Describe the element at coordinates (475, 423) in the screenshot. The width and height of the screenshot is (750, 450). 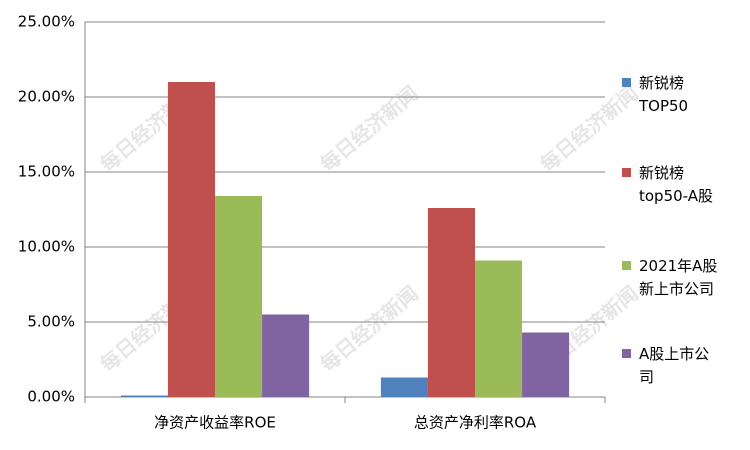
I see `x-tick-label: 总资产净利率ROA` at that location.